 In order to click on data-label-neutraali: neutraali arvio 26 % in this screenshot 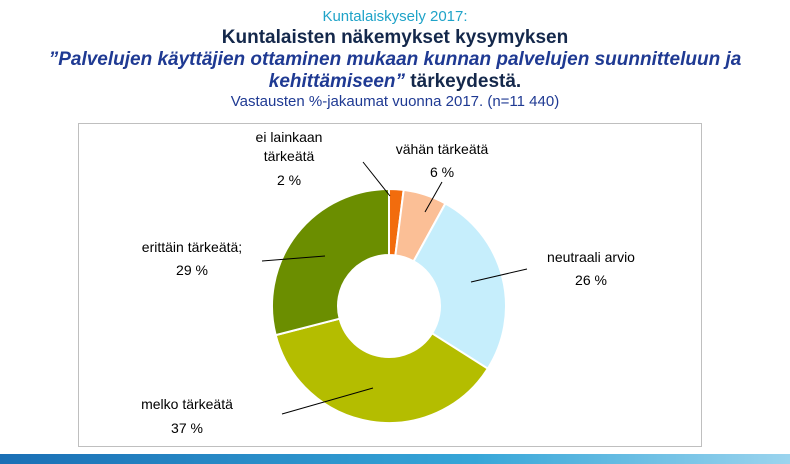, I will do `click(552, 268)`.